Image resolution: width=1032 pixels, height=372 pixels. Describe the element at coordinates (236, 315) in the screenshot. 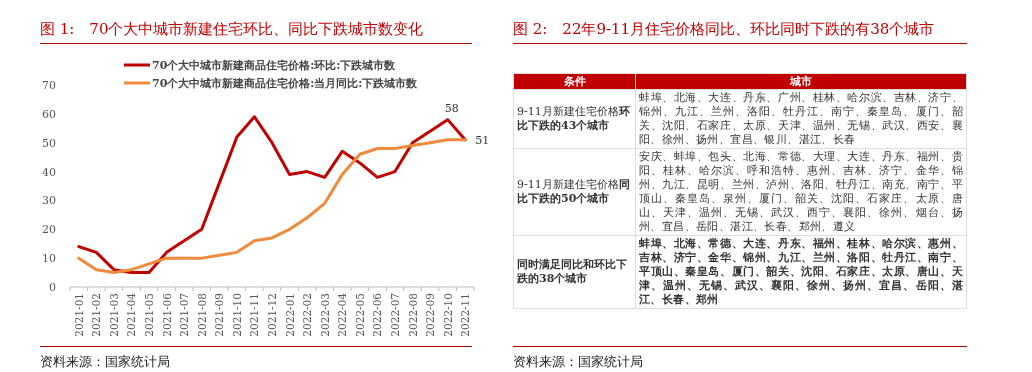

I see `x-tick-label: 2021-10` at that location.